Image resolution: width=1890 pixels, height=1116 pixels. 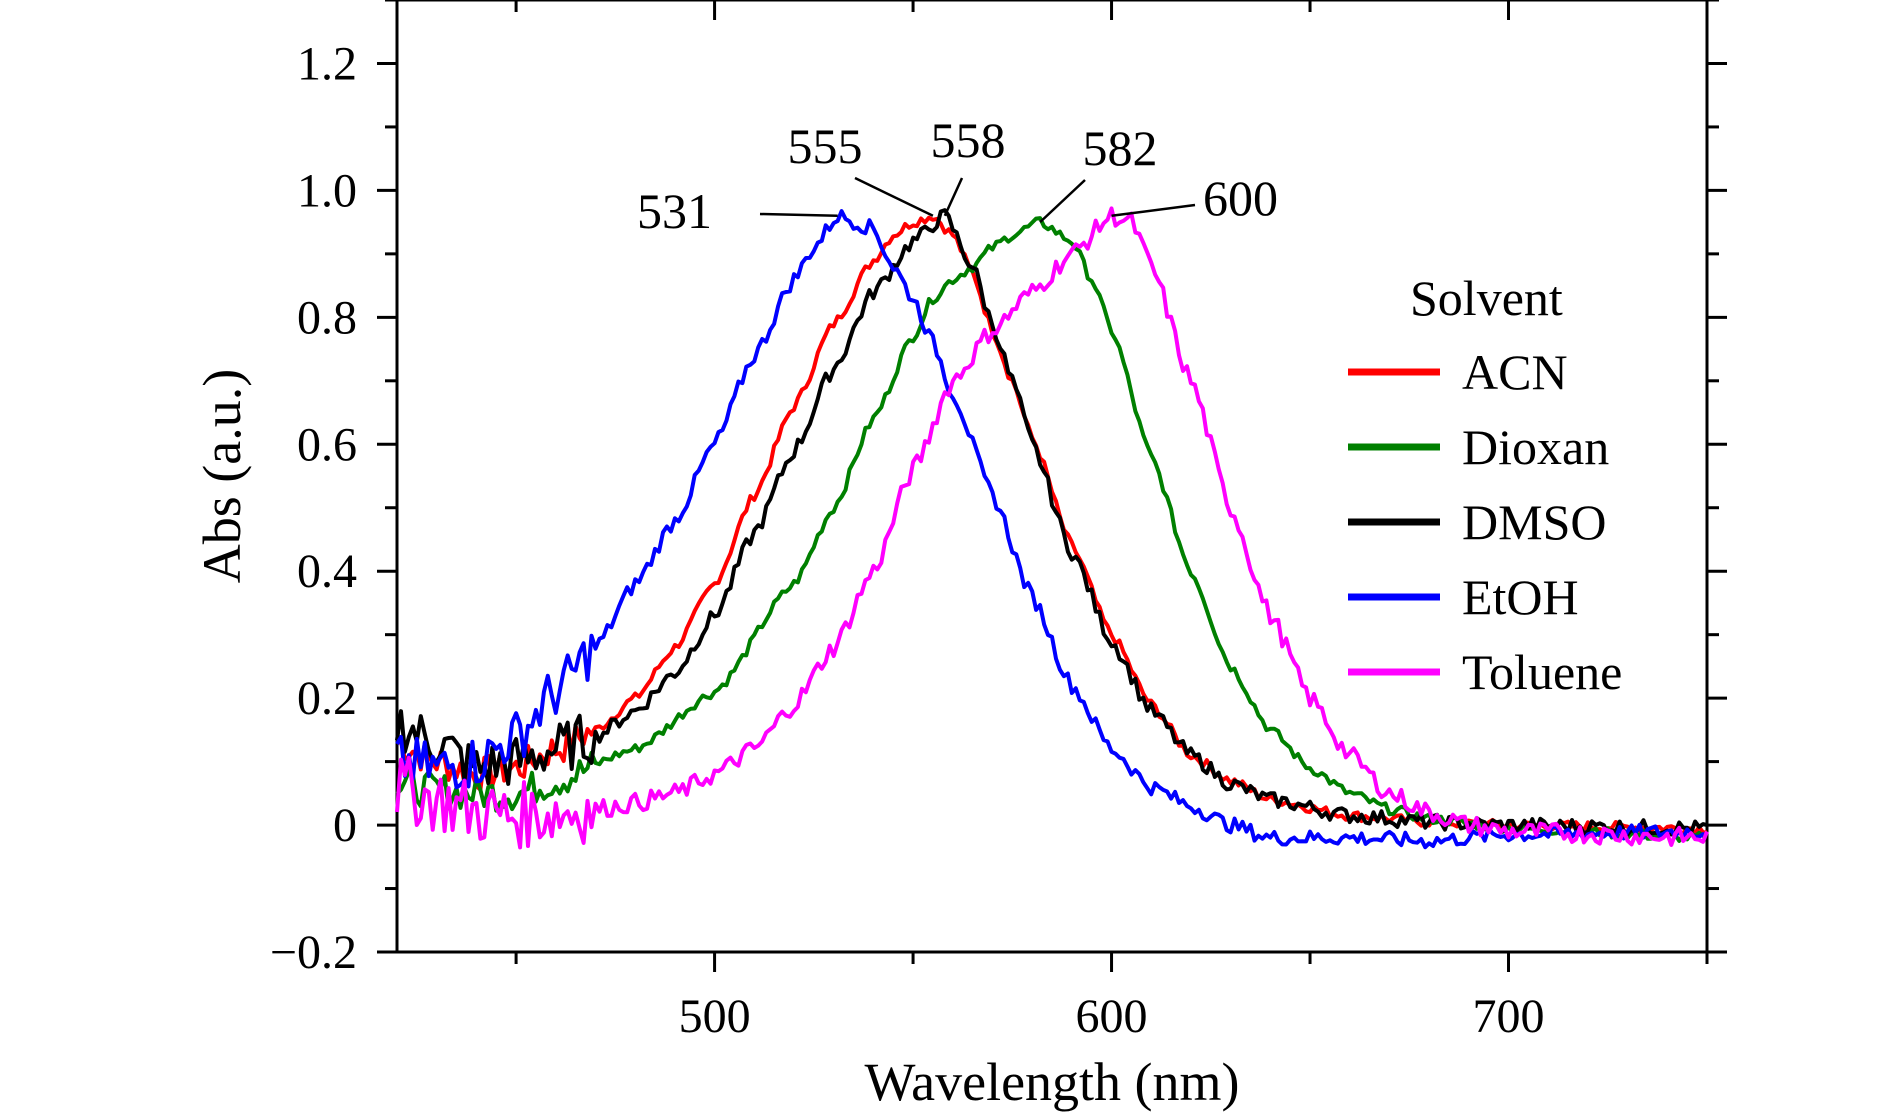 What do you see at coordinates (1520, 597) in the screenshot?
I see `legend-label-etoh: EtOH` at bounding box center [1520, 597].